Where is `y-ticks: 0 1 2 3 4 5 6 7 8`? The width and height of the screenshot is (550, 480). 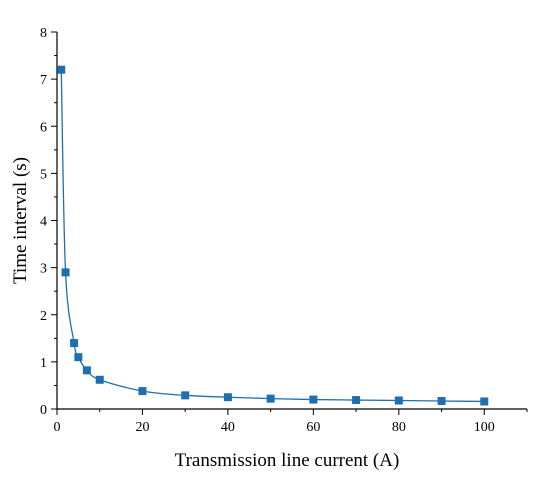 y-ticks: 0 1 2 3 4 5 6 7 8 is located at coordinates (48, 222).